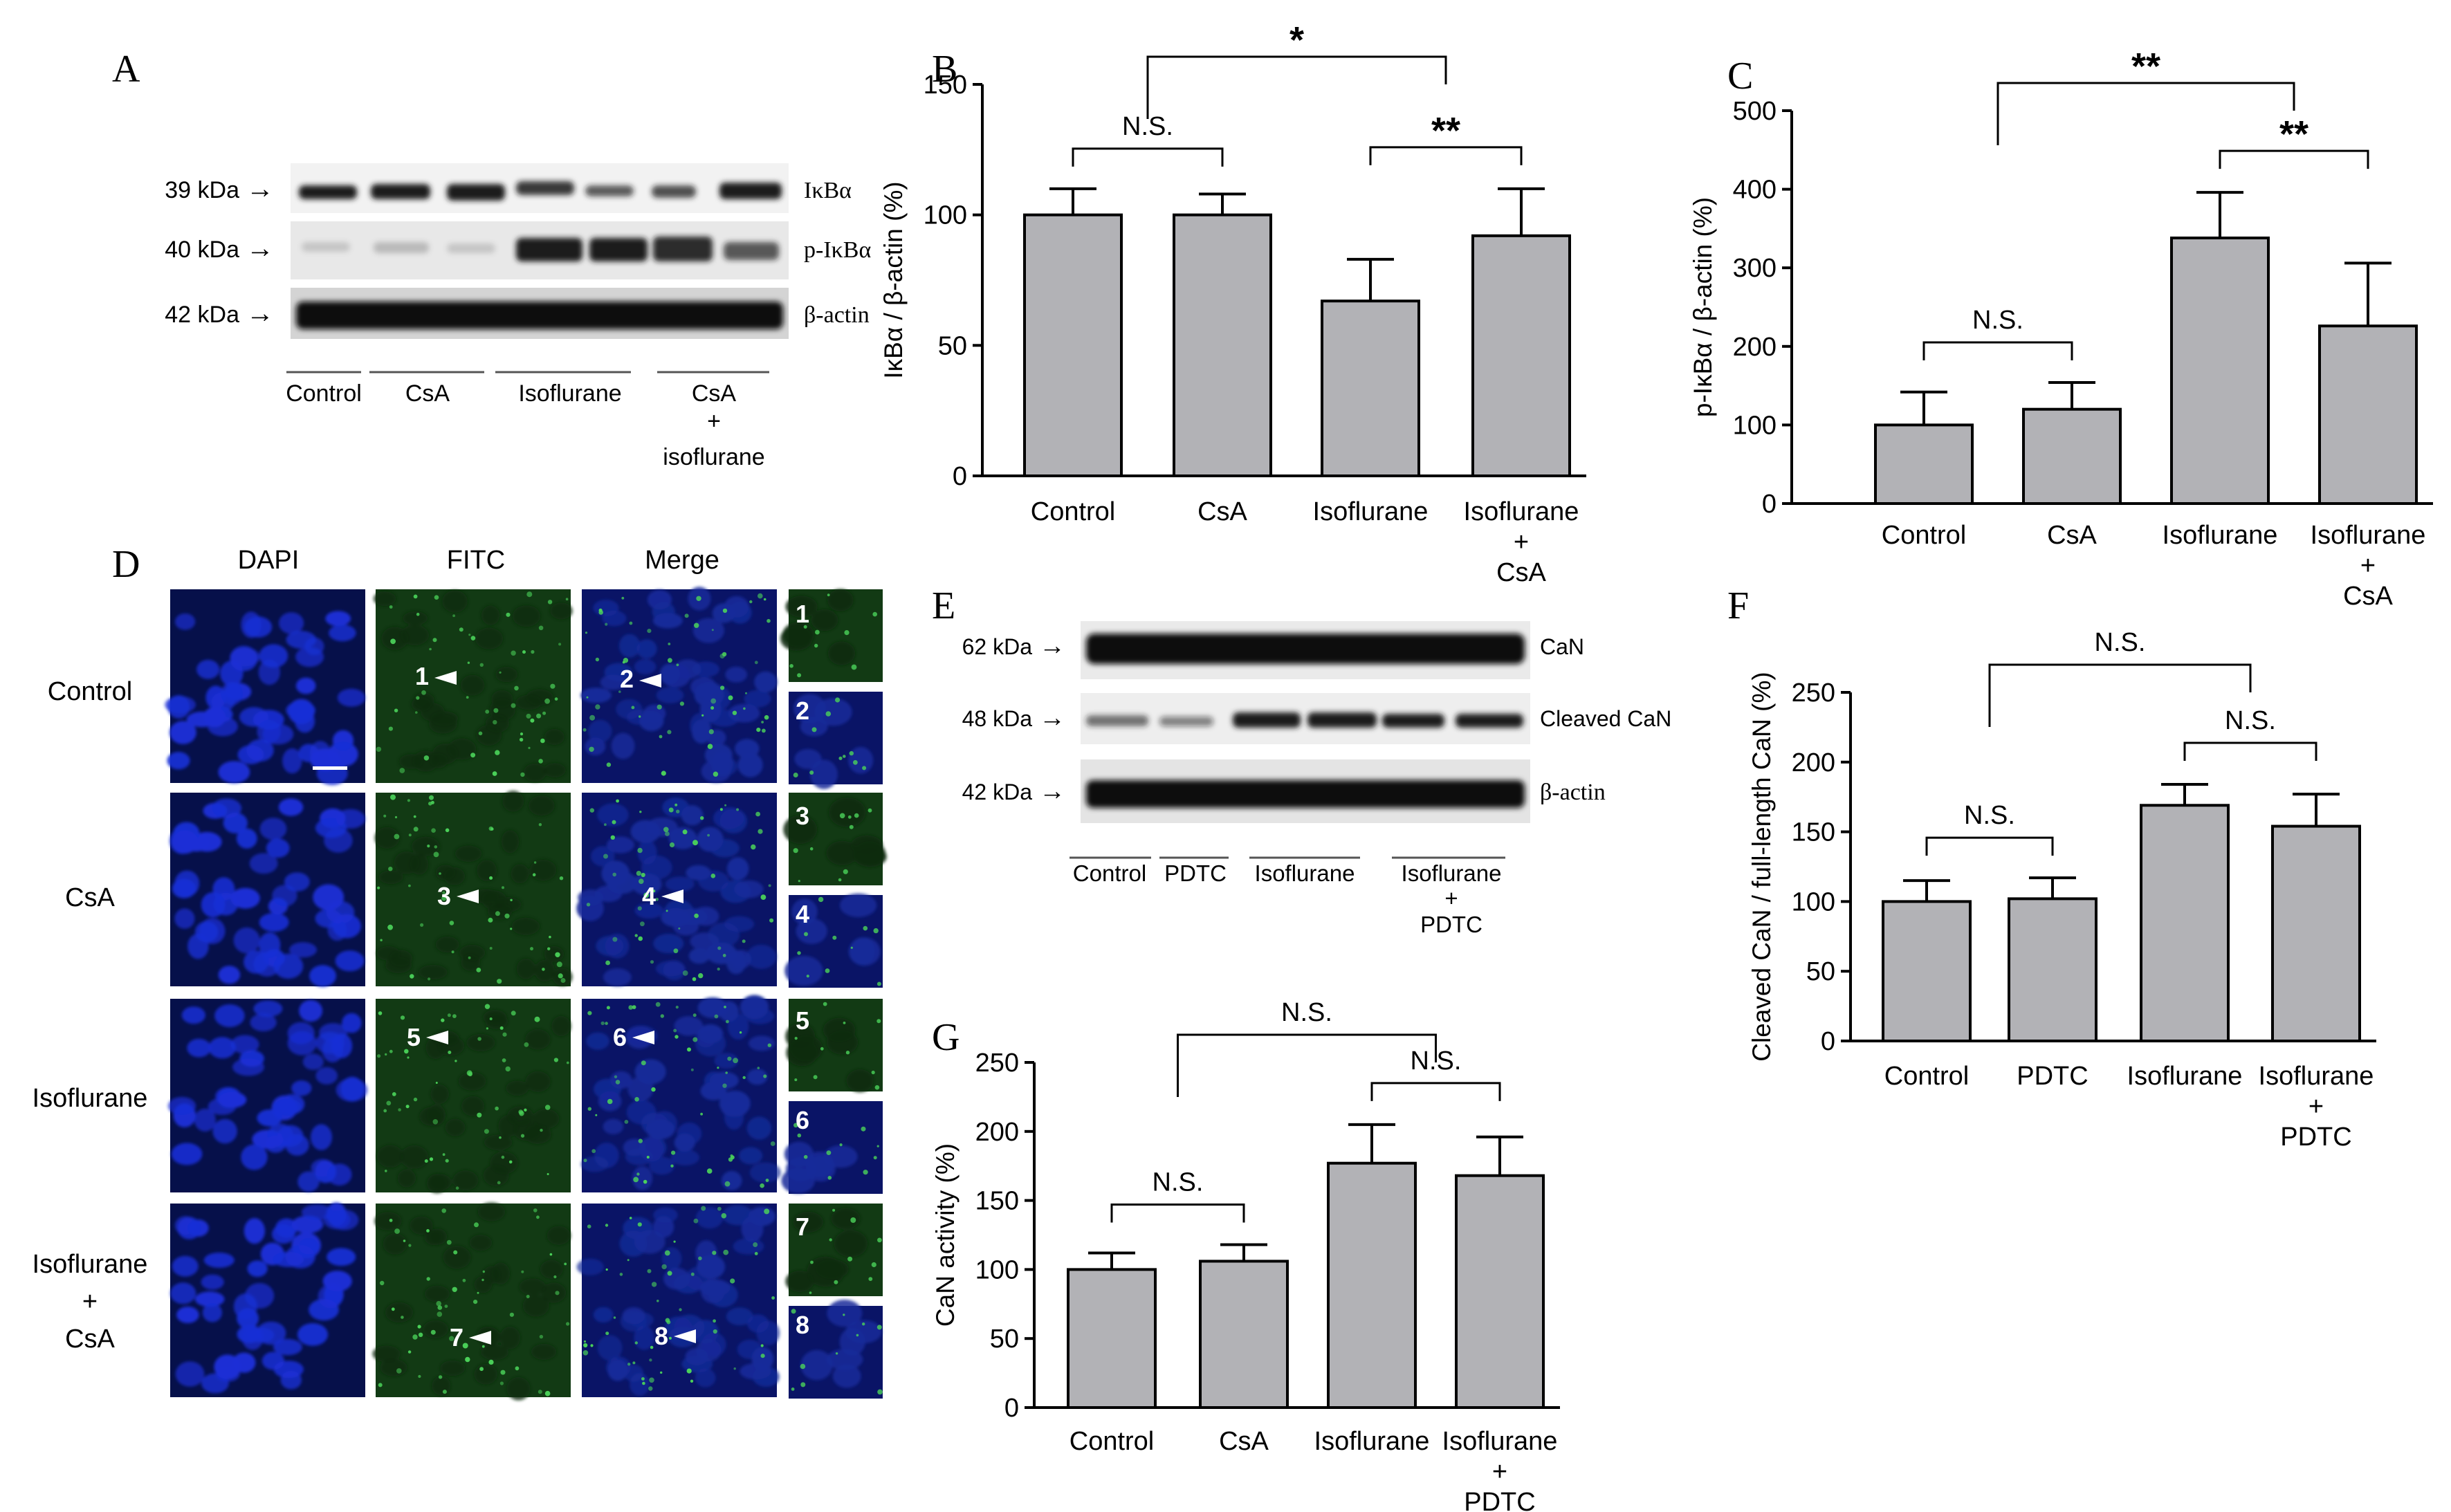 The width and height of the screenshot is (2451, 1512). What do you see at coordinates (802, 816) in the screenshot?
I see `inset-label-3: 3` at bounding box center [802, 816].